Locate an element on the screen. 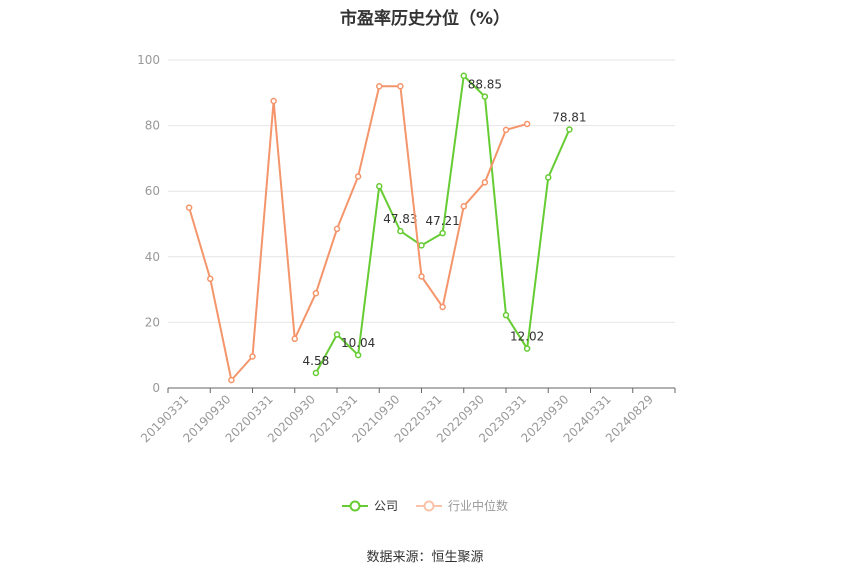  legend-item-company: 公司 is located at coordinates (369, 505).